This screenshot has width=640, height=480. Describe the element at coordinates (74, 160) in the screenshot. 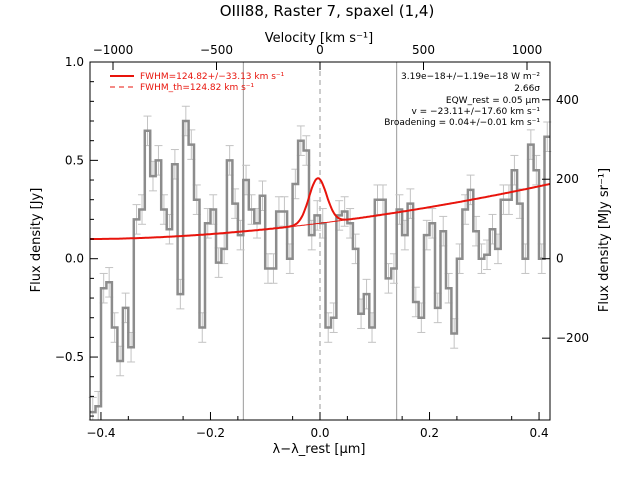

I see `y-tick-label: 0.5` at that location.